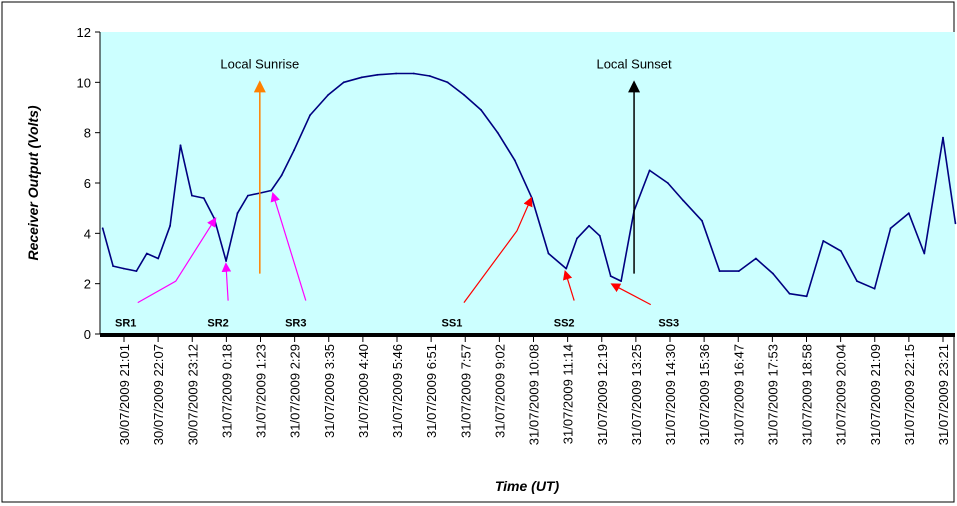  What do you see at coordinates (87, 233) in the screenshot?
I see `y-tick-label: 4` at bounding box center [87, 233].